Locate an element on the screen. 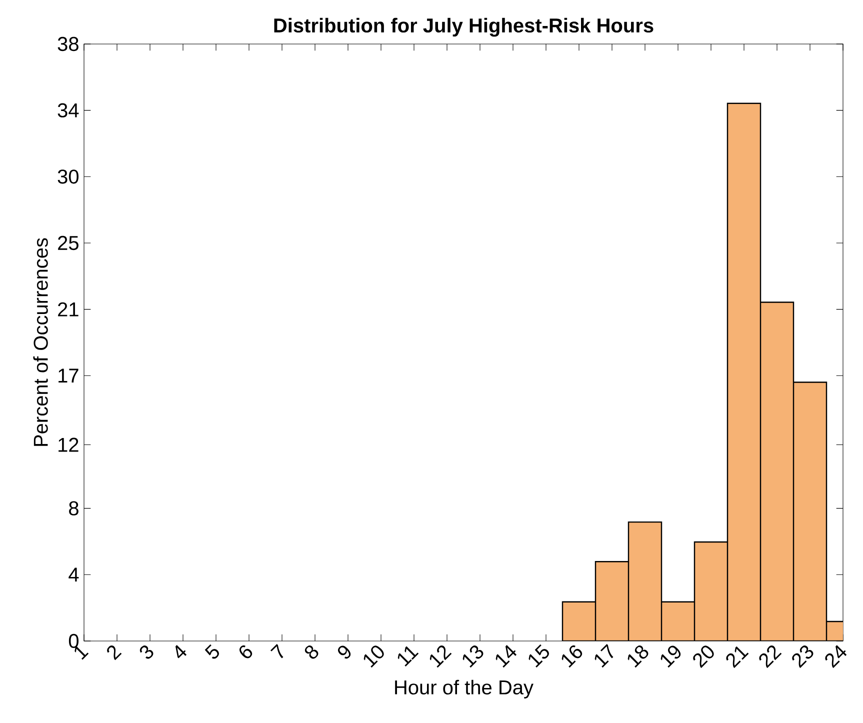  x-tick-label: 13 is located at coordinates (473, 656).